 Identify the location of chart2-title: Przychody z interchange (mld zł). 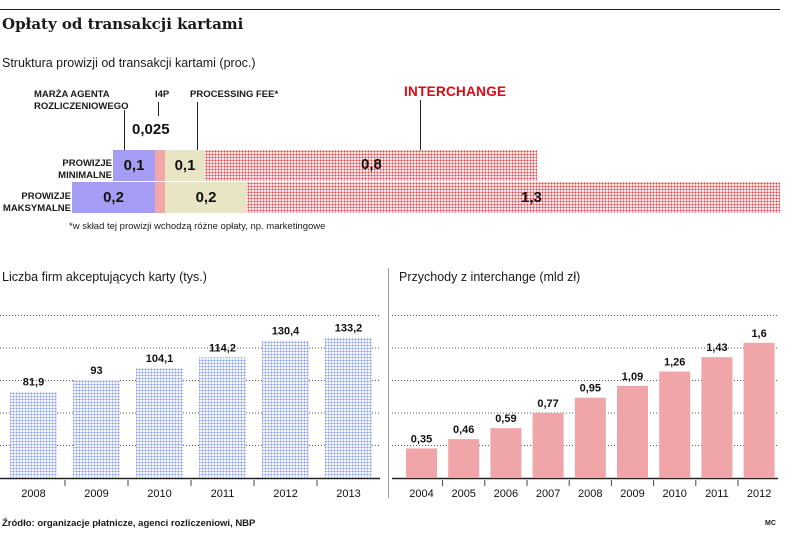
(490, 277).